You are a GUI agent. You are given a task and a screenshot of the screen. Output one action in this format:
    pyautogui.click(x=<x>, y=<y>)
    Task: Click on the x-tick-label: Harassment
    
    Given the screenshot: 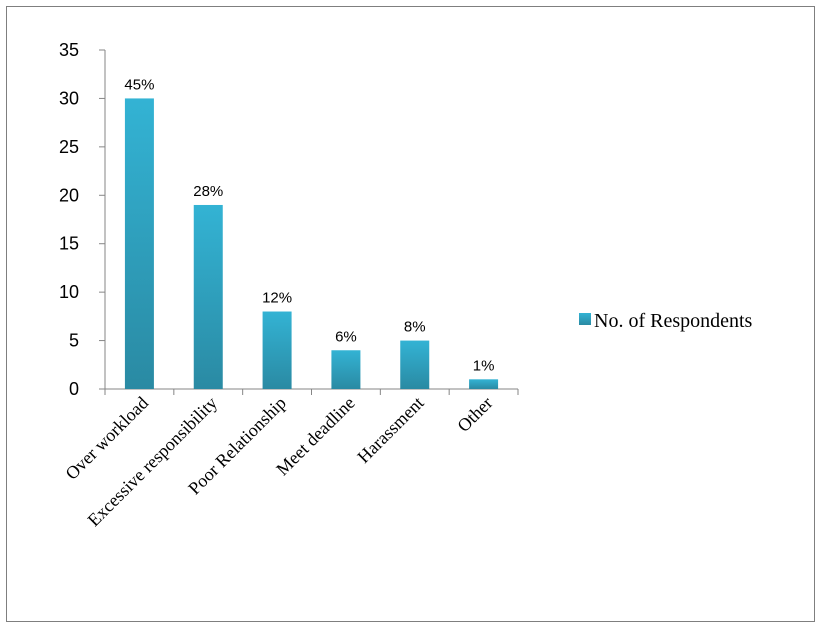 What is the action you would take?
    pyautogui.click(x=390, y=430)
    